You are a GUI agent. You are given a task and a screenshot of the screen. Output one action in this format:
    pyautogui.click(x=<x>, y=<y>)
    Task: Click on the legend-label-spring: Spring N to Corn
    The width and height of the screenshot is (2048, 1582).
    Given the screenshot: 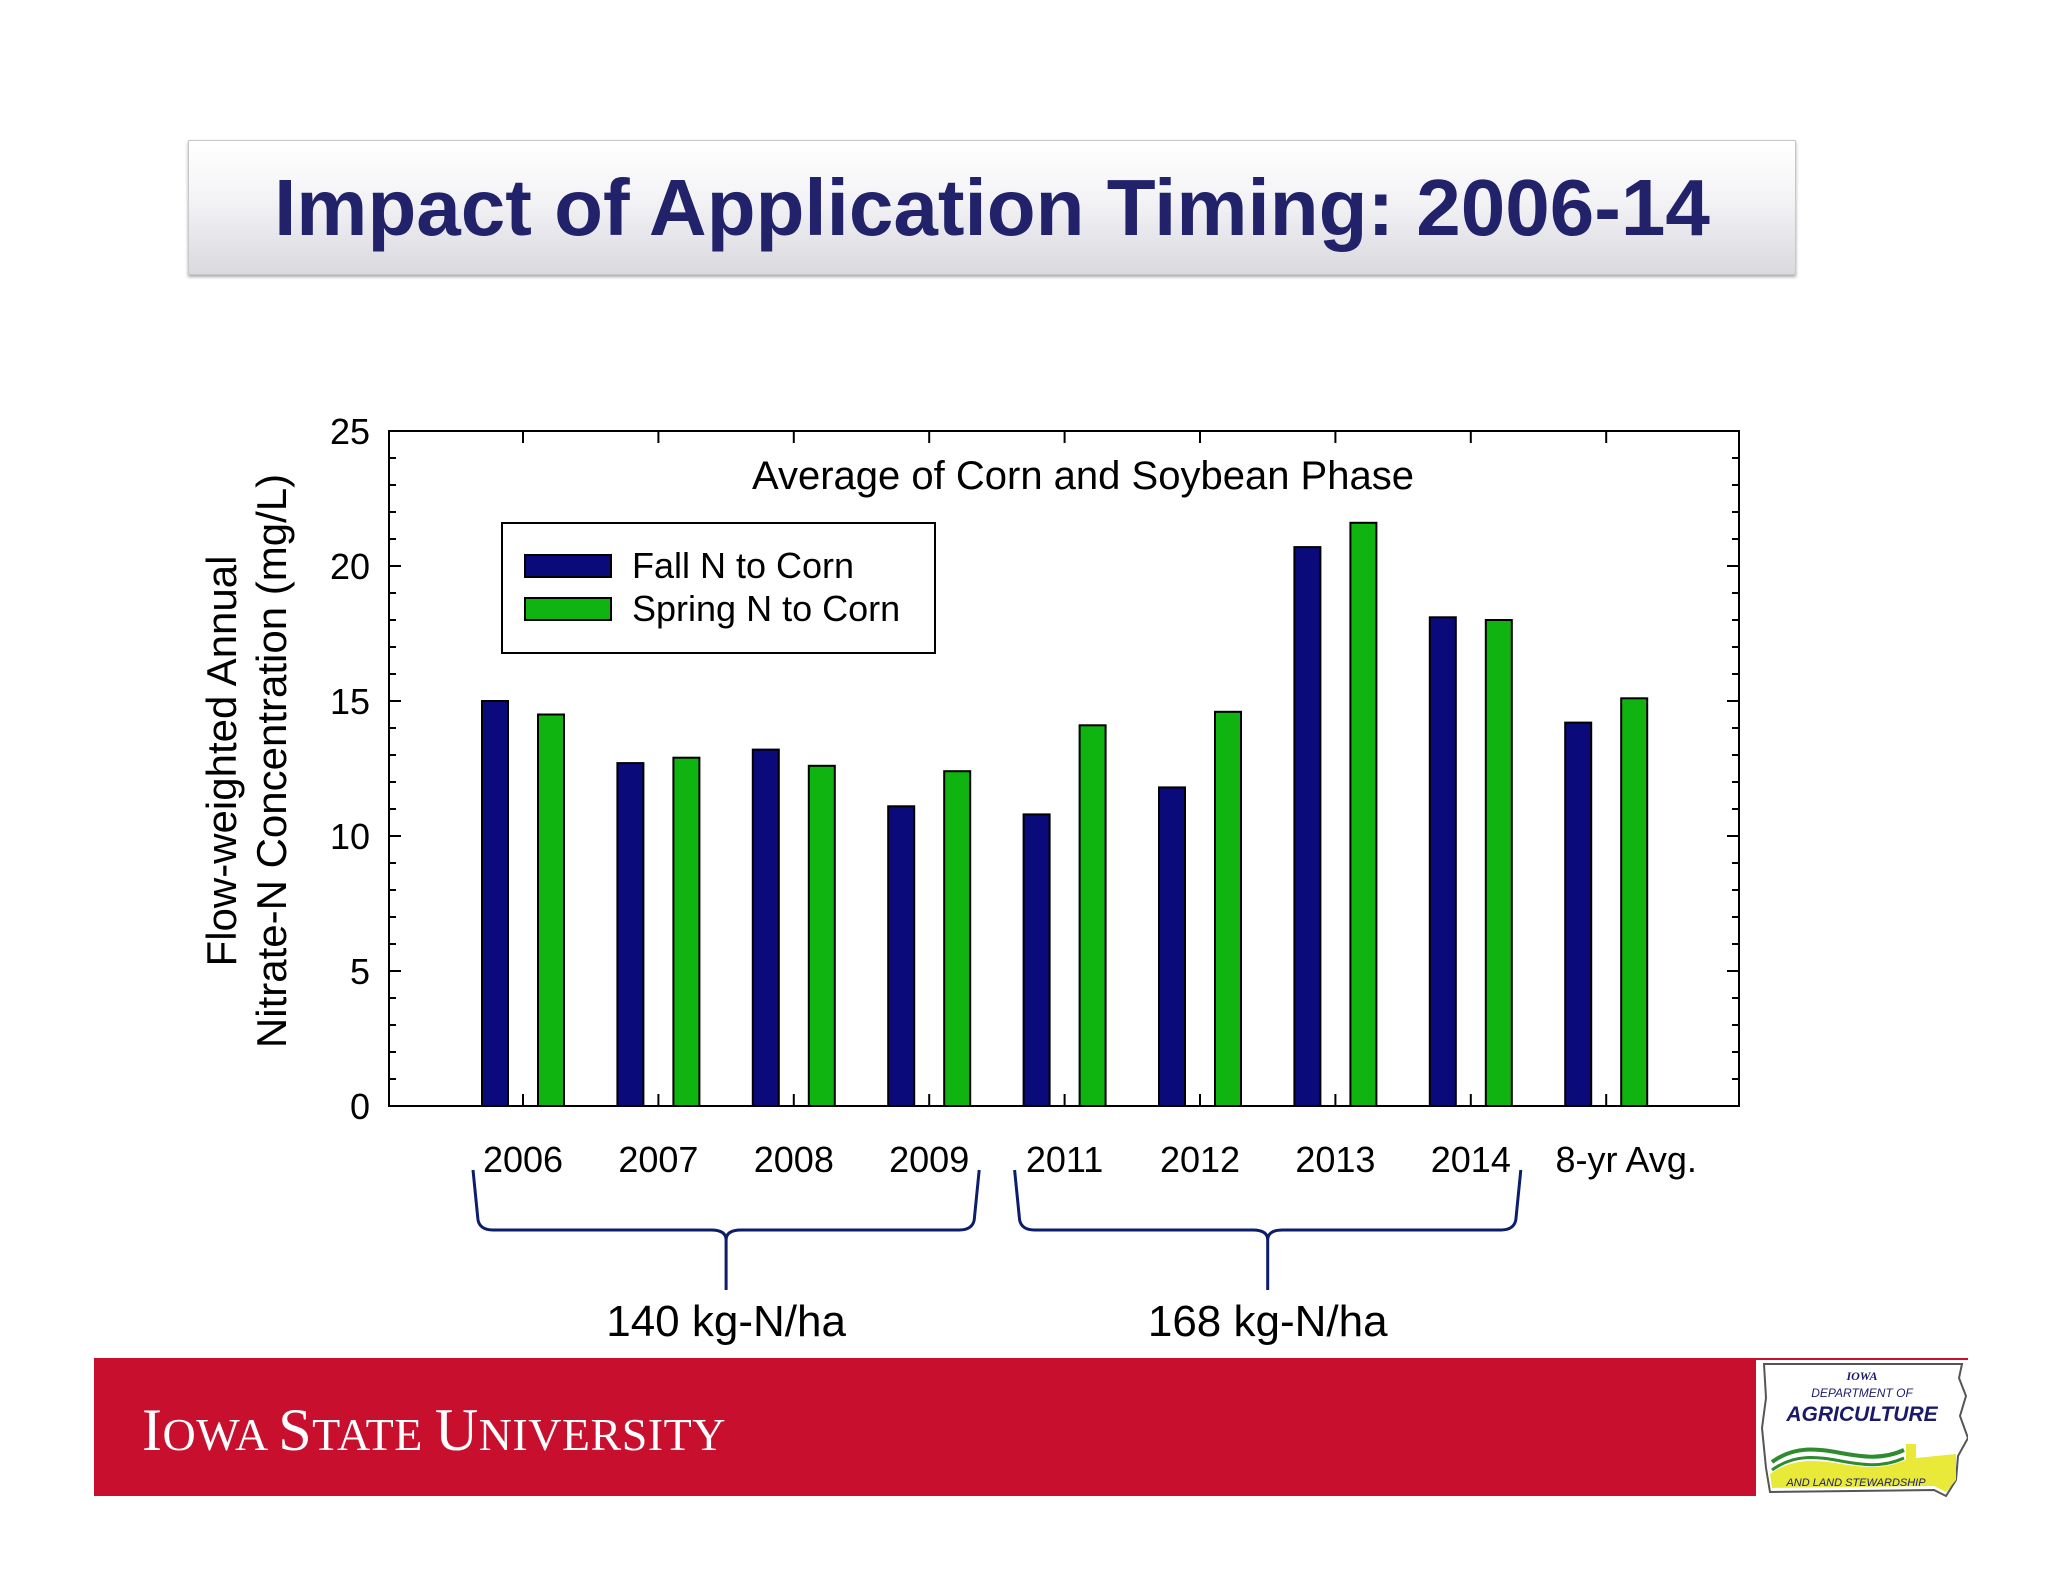 What is the action you would take?
    pyautogui.click(x=766, y=608)
    